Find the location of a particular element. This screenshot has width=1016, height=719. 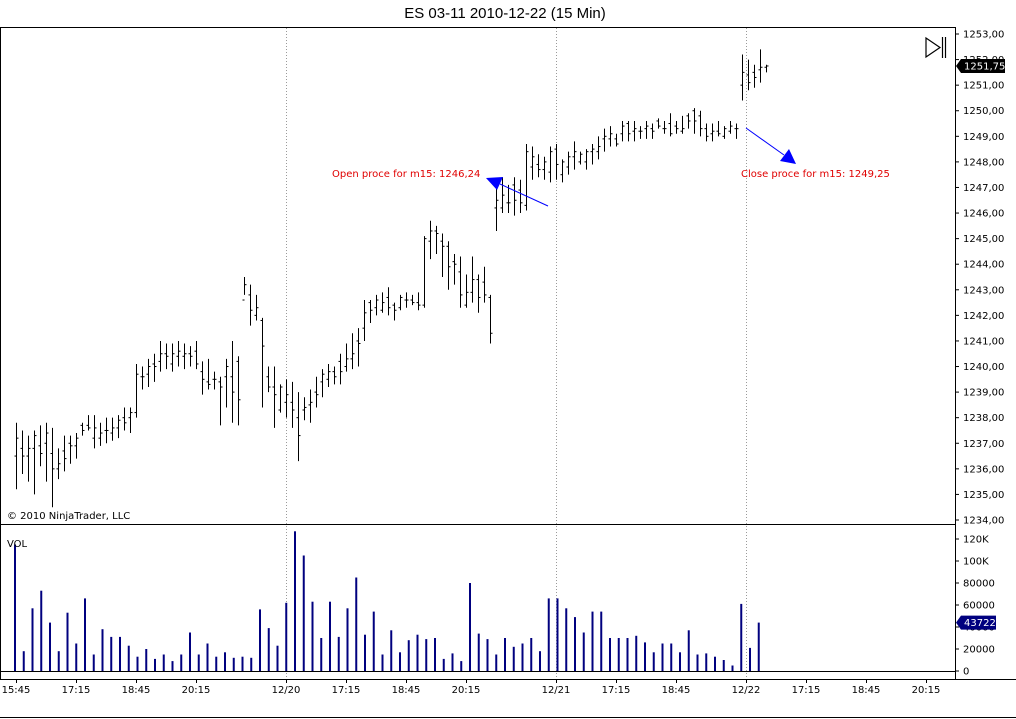

price-tick-label-14: 1239,00 is located at coordinates (983, 393).